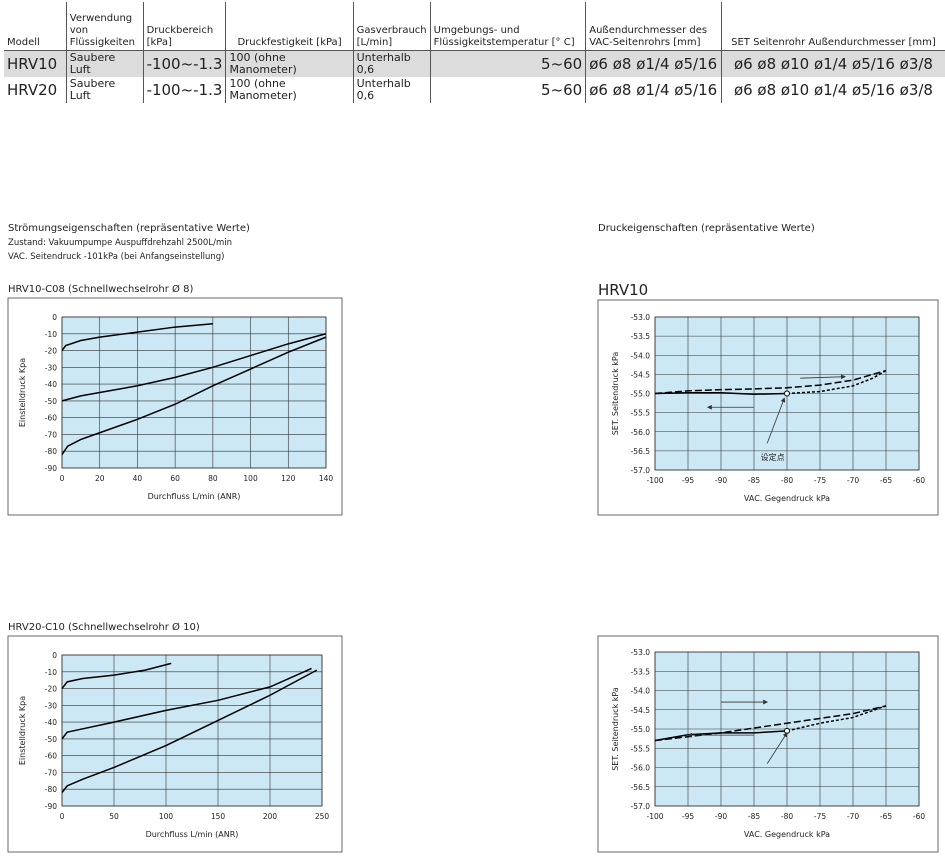 The height and width of the screenshot is (857, 945). I want to click on cell: Saubere Luft, so click(104, 90).